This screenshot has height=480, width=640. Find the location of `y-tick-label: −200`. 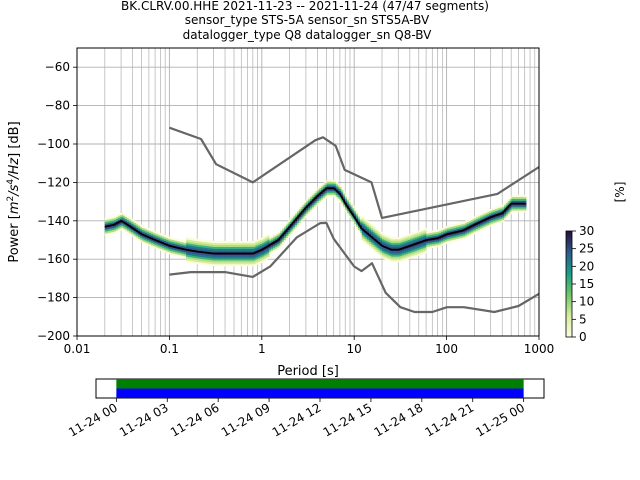

y-tick-label: −200 is located at coordinates (53, 336).